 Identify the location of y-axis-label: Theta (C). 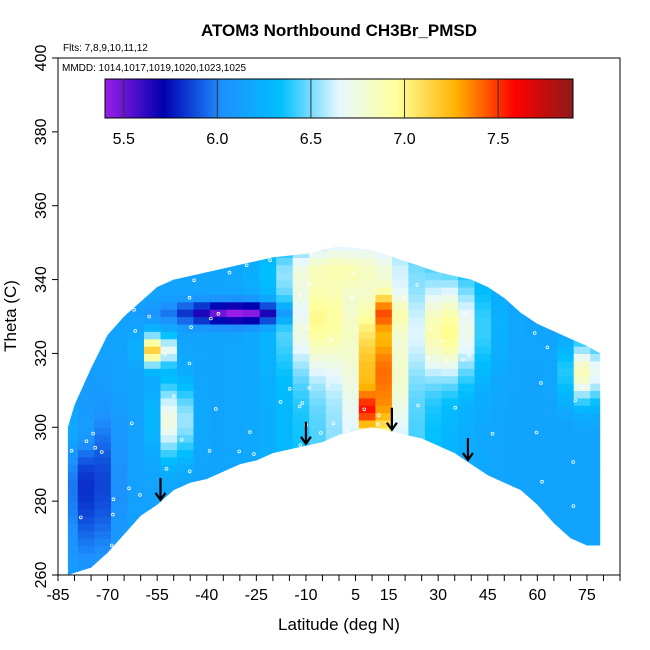
(10, 316).